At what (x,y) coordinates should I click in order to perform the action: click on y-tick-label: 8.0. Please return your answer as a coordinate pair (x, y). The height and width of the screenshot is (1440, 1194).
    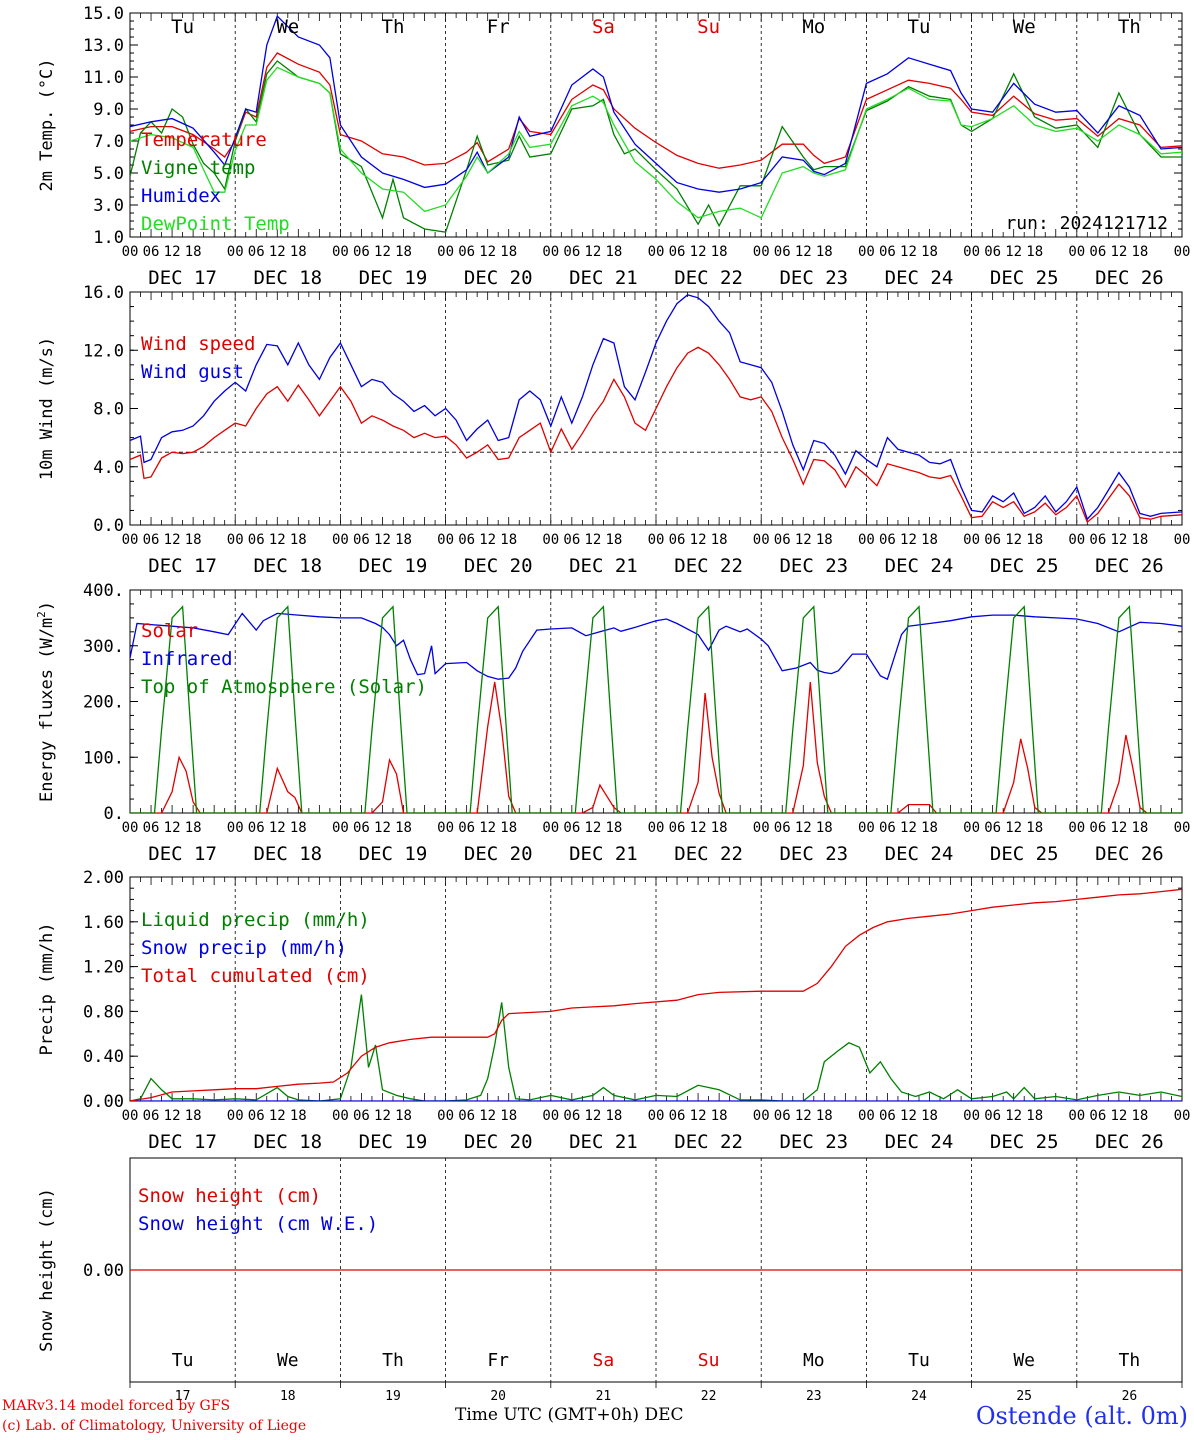
    Looking at the image, I should click on (108, 410).